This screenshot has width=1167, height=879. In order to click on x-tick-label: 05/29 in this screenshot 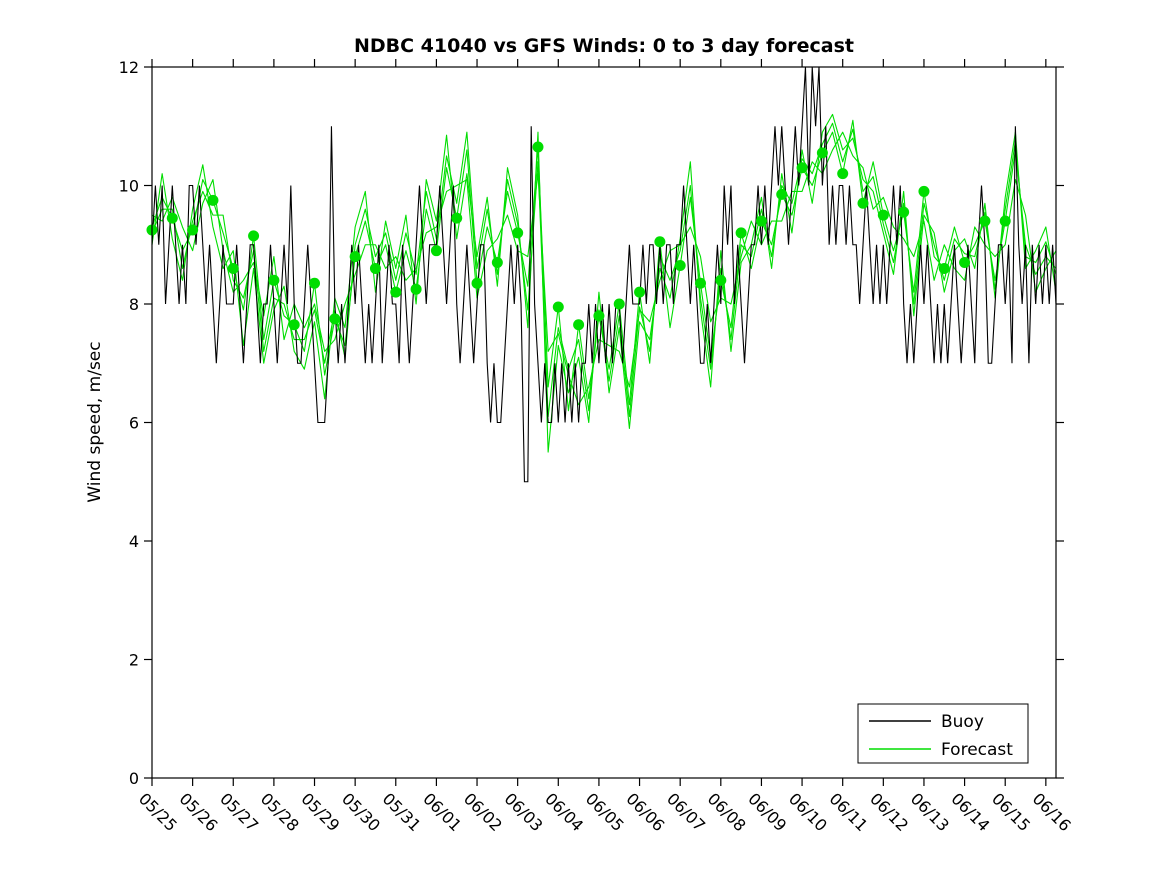, I will do `click(320, 812)`.